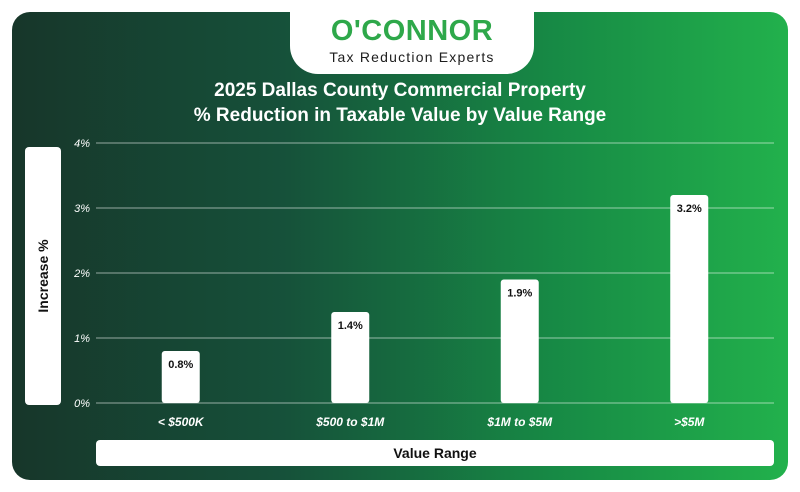 Image resolution: width=800 pixels, height=492 pixels. I want to click on y-tick-label: 0%, so click(82, 404).